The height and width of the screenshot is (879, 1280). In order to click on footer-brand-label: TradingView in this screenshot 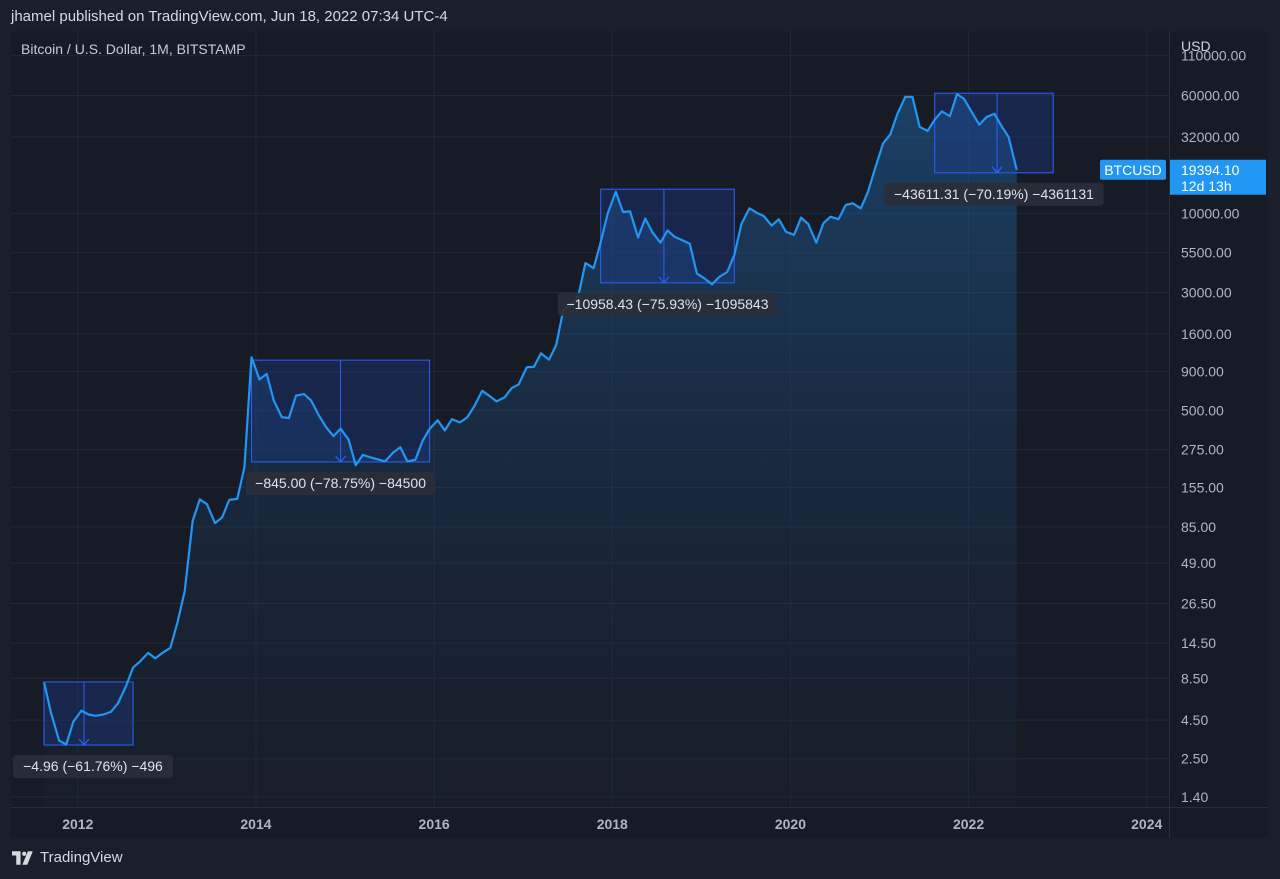, I will do `click(81, 857)`.